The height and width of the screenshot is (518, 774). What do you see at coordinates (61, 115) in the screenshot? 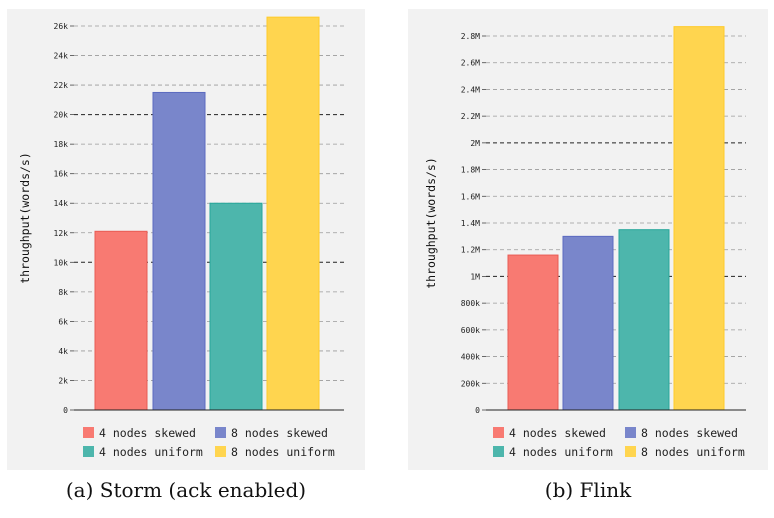
I see `y-tick-label: 20k` at bounding box center [61, 115].